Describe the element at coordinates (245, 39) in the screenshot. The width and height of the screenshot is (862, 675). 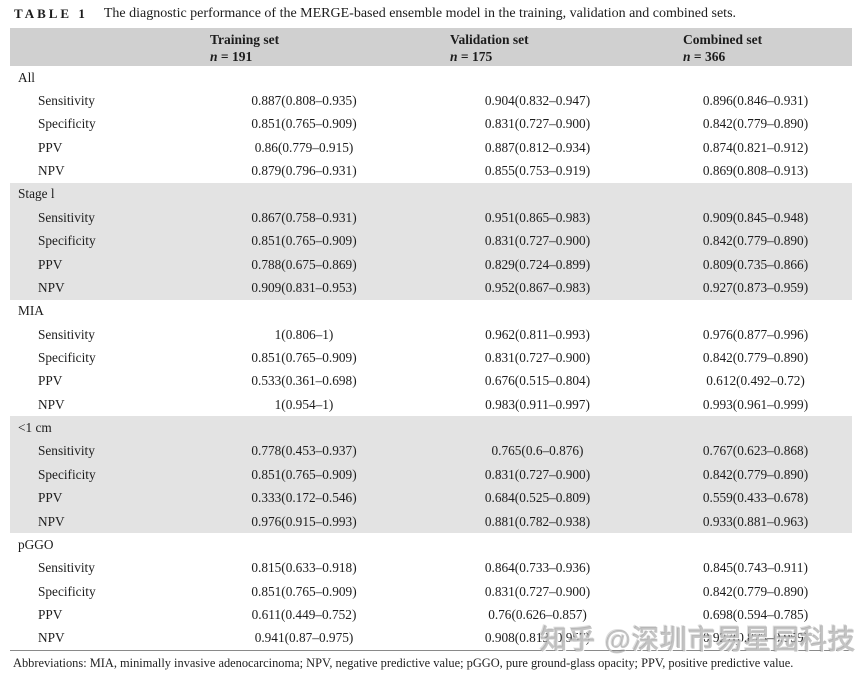
I see `column-header-label: Training set` at that location.